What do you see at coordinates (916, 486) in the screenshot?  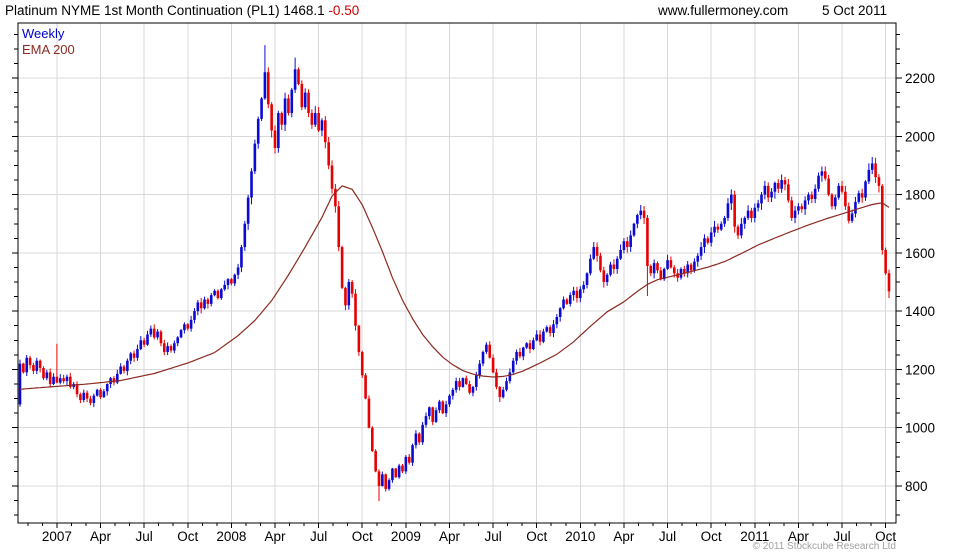 I see `y-tick-label: 800` at bounding box center [916, 486].